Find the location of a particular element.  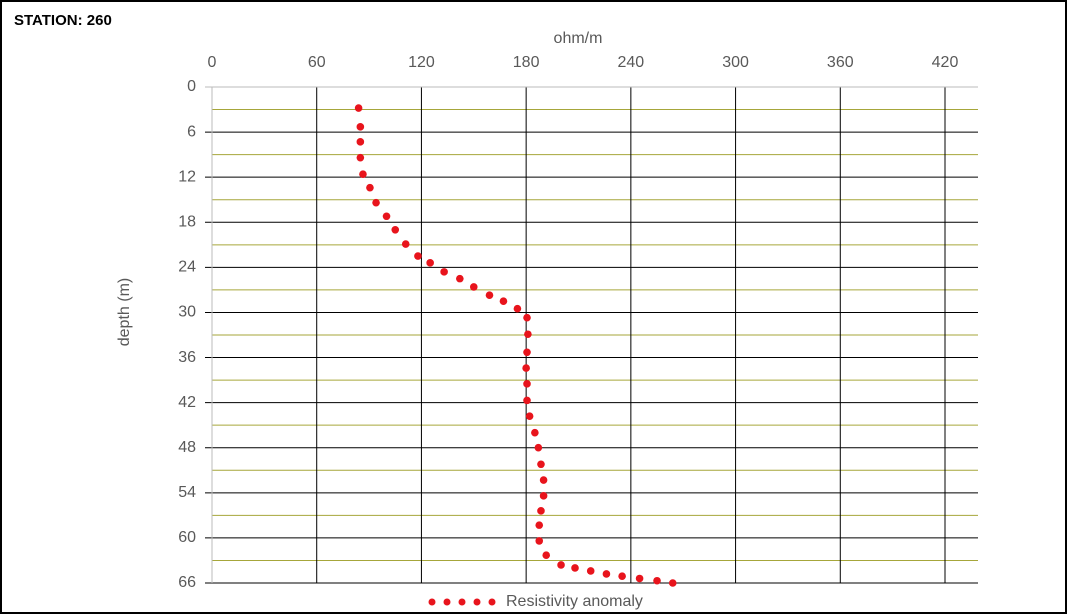

x-tick-label: 240 is located at coordinates (631, 62).